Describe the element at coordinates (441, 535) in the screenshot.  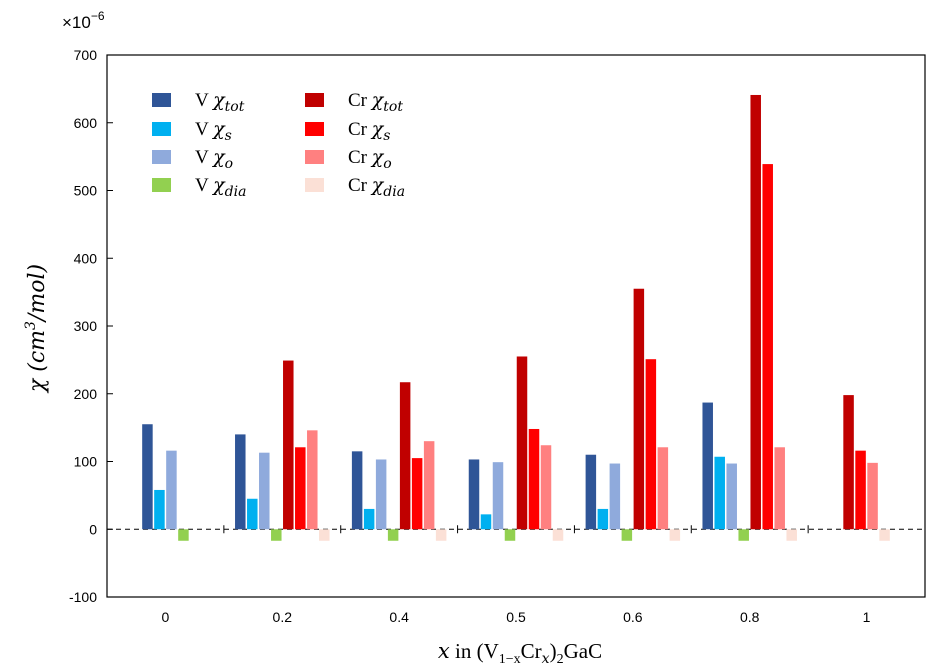
I see `bar-cr-dia-0.4` at that location.